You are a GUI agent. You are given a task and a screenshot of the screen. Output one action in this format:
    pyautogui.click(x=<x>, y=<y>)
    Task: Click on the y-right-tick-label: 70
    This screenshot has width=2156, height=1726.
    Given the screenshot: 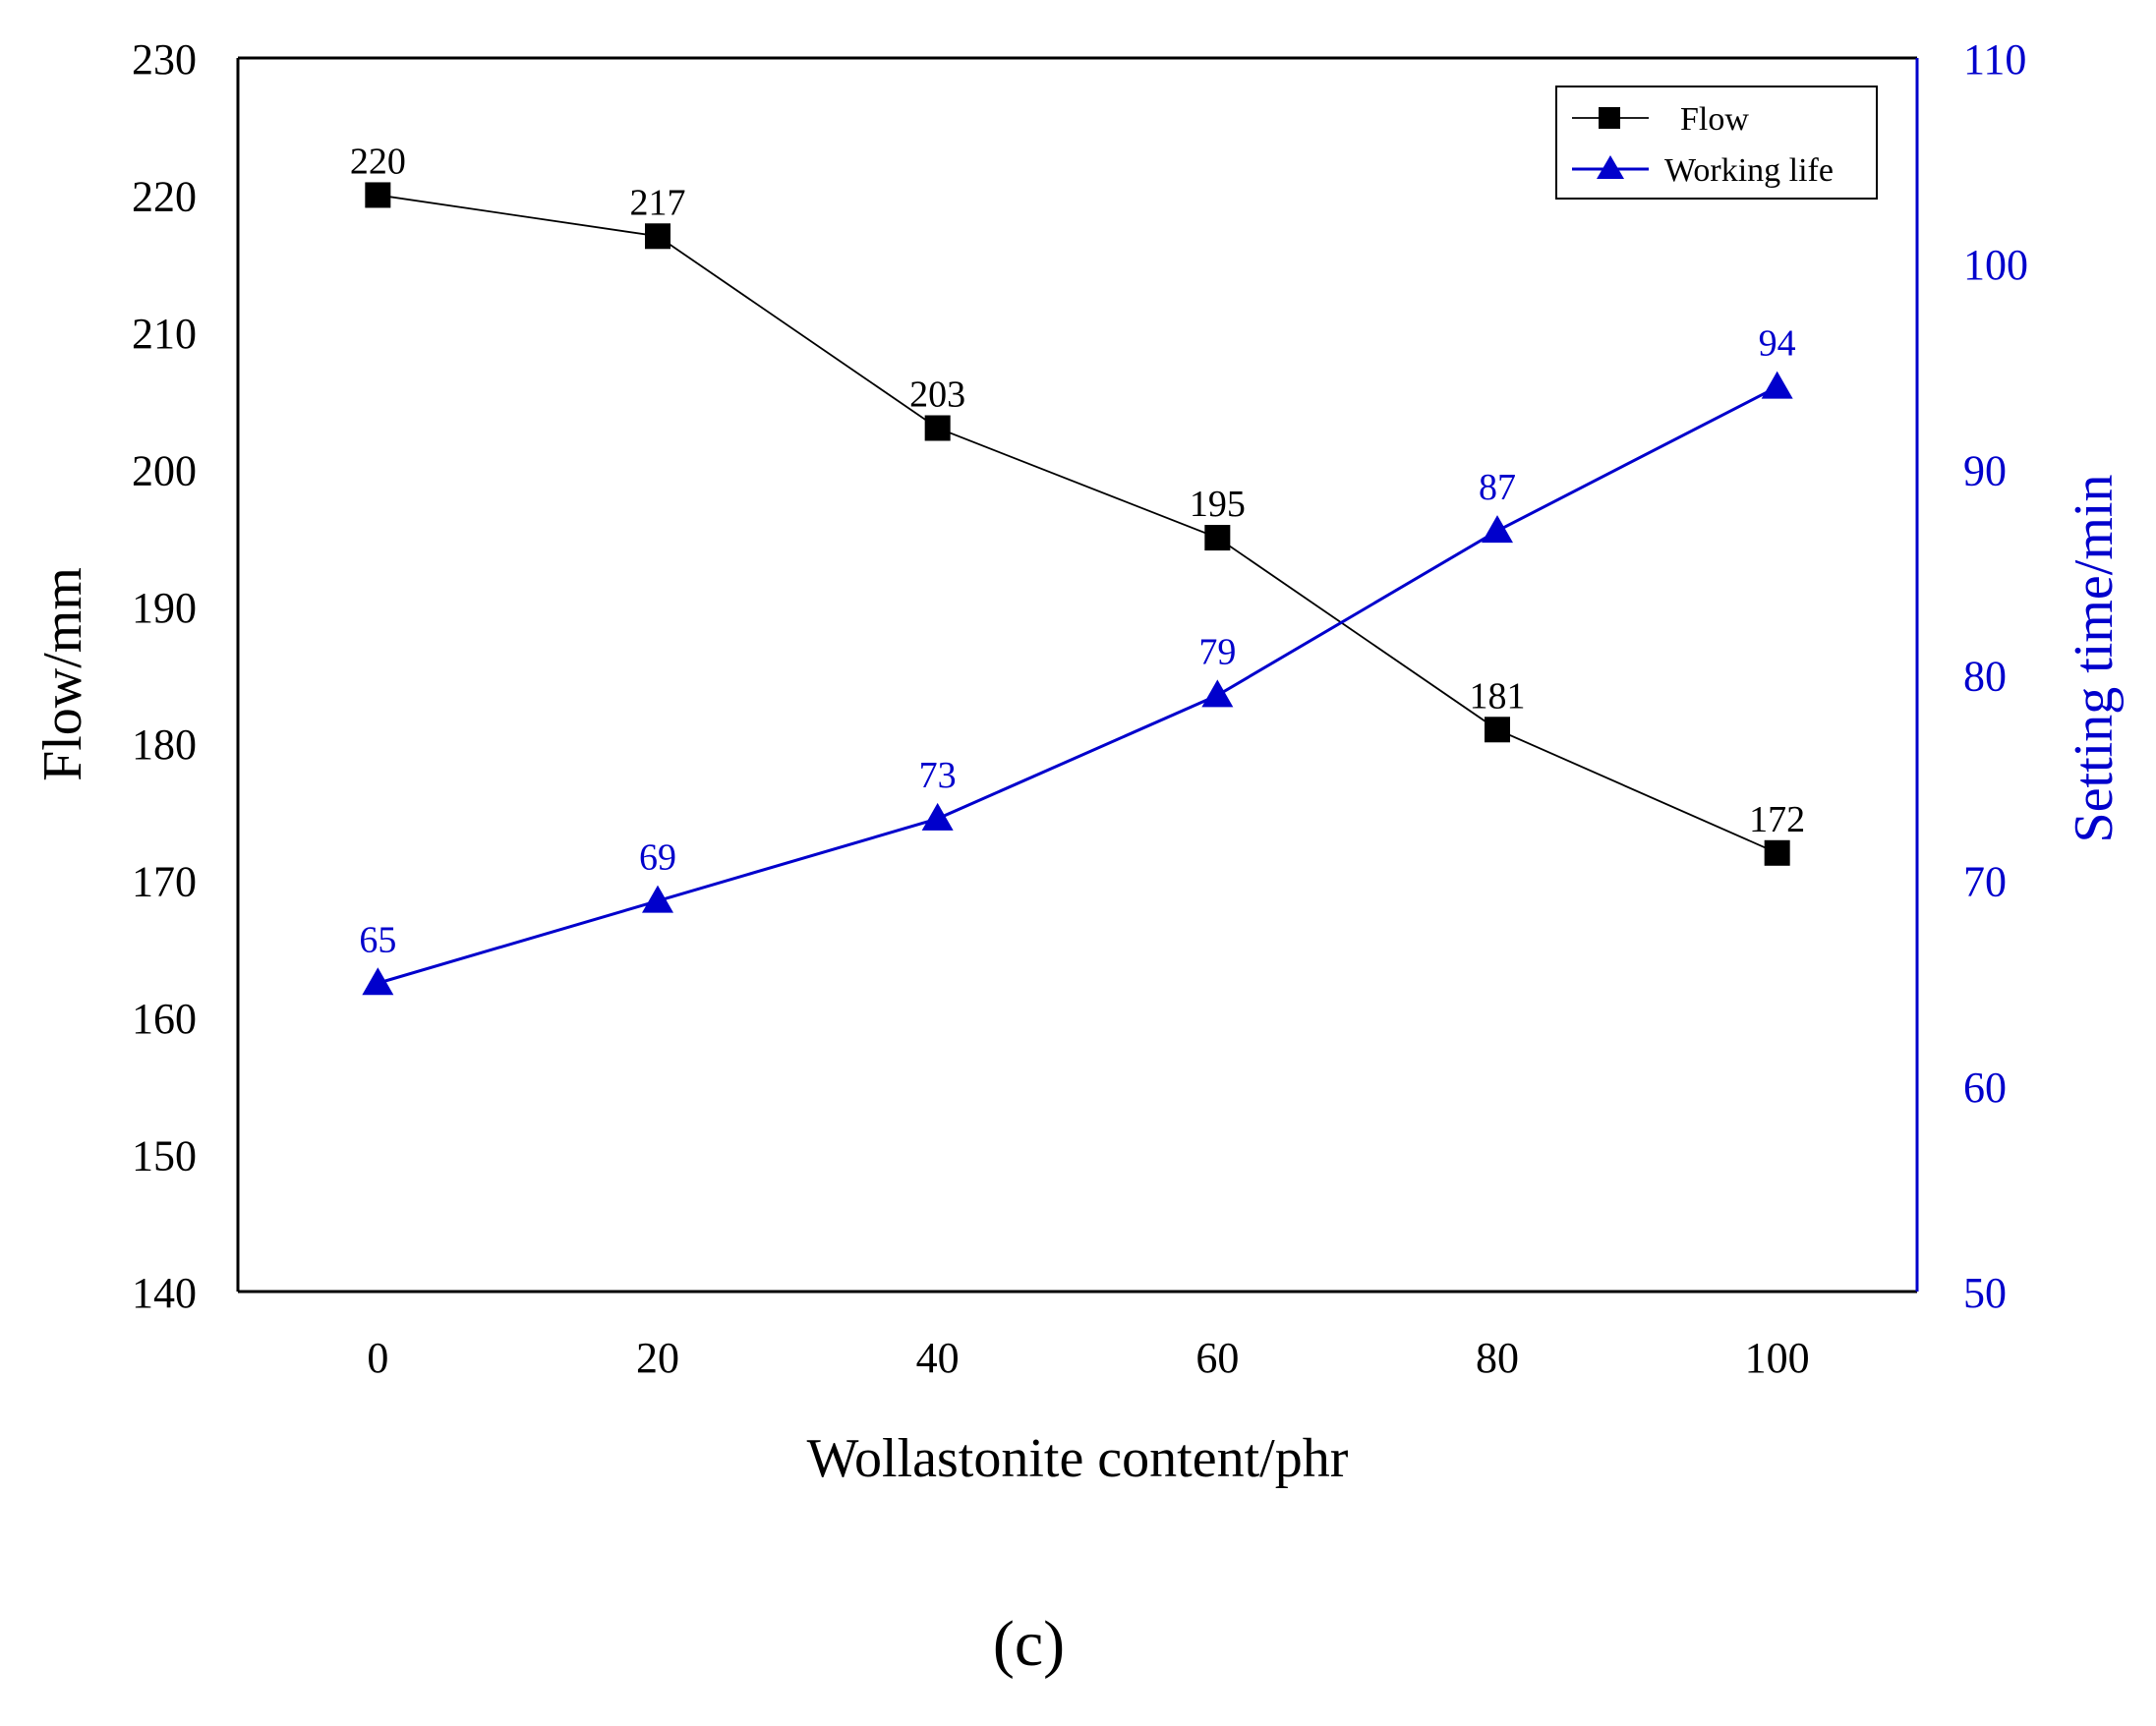 What is the action you would take?
    pyautogui.click(x=1985, y=882)
    